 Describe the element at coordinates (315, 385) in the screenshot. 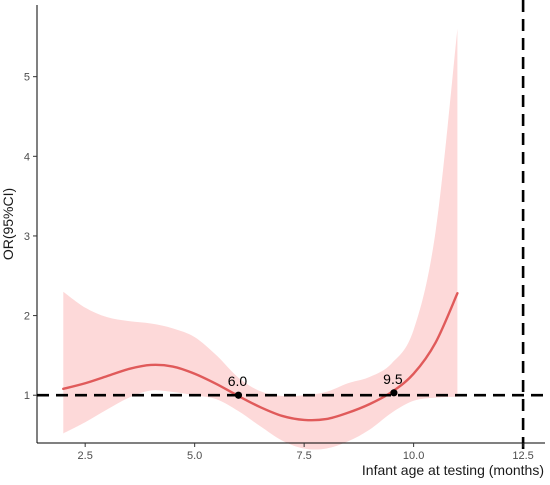

I see `highlighted-points: 6.0 9.5` at that location.